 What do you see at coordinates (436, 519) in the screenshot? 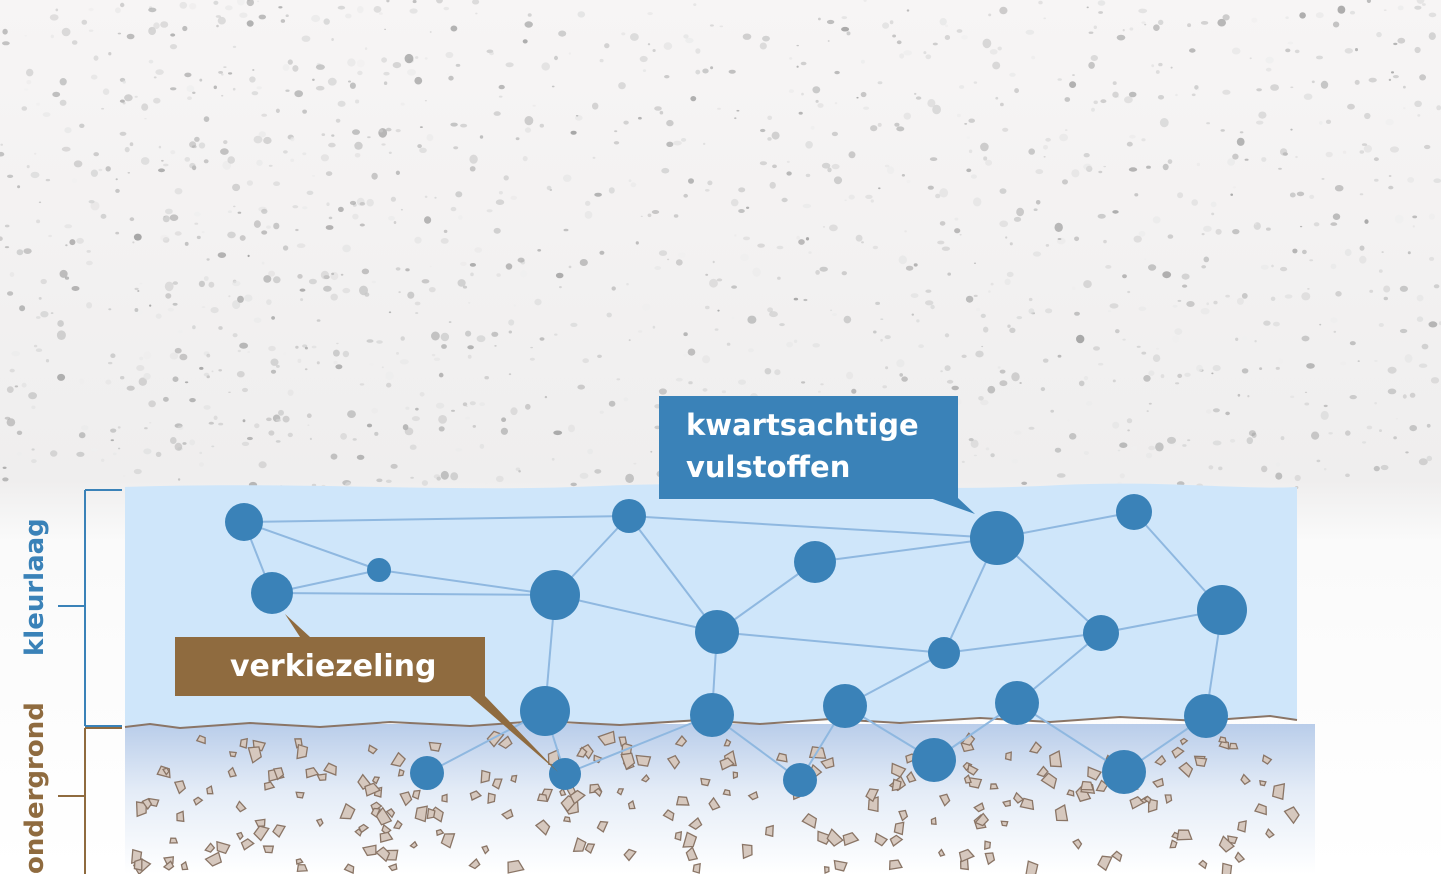
I see `network-link` at bounding box center [436, 519].